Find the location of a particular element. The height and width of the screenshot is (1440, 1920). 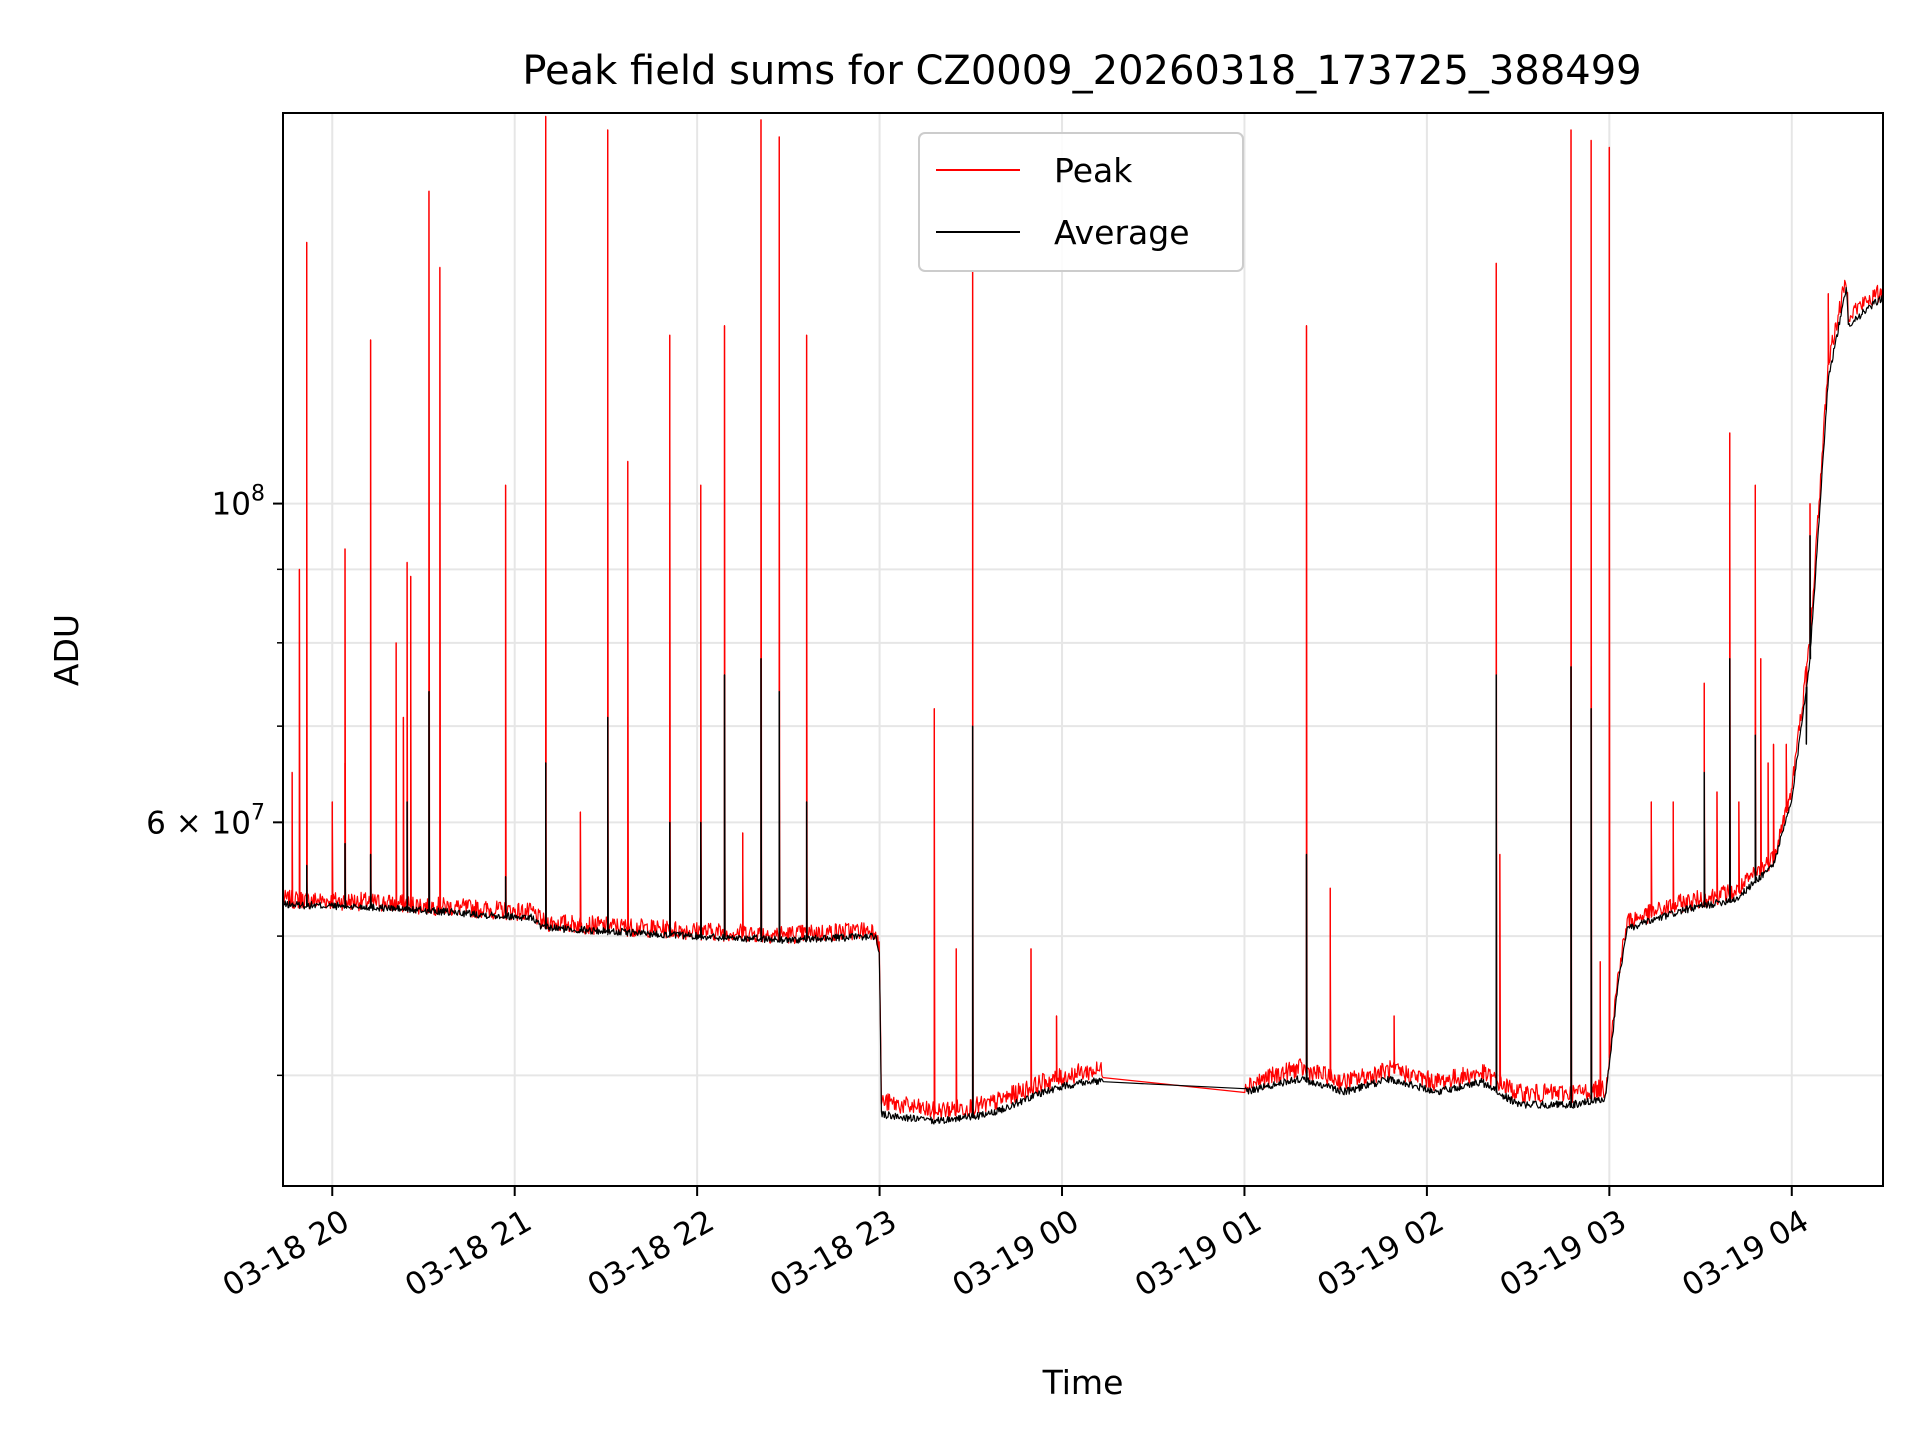

legend-peak-label: Peak is located at coordinates (1093, 170).